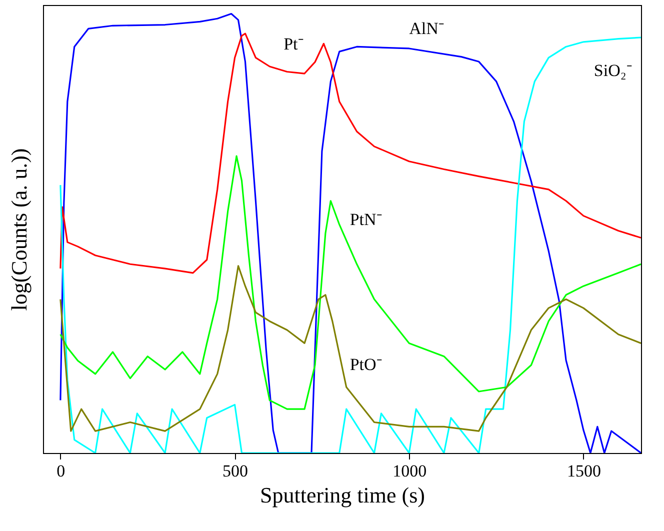 The width and height of the screenshot is (664, 531). What do you see at coordinates (366, 220) in the screenshot?
I see `series-label: PtN⁻` at bounding box center [366, 220].